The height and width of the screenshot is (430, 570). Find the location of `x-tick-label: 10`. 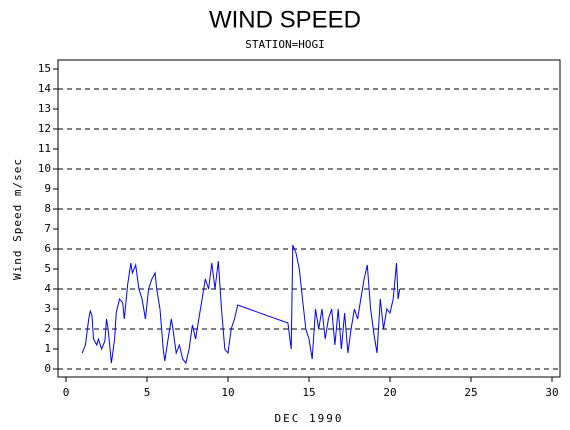

x-tick-label: 10 is located at coordinates (227, 392).